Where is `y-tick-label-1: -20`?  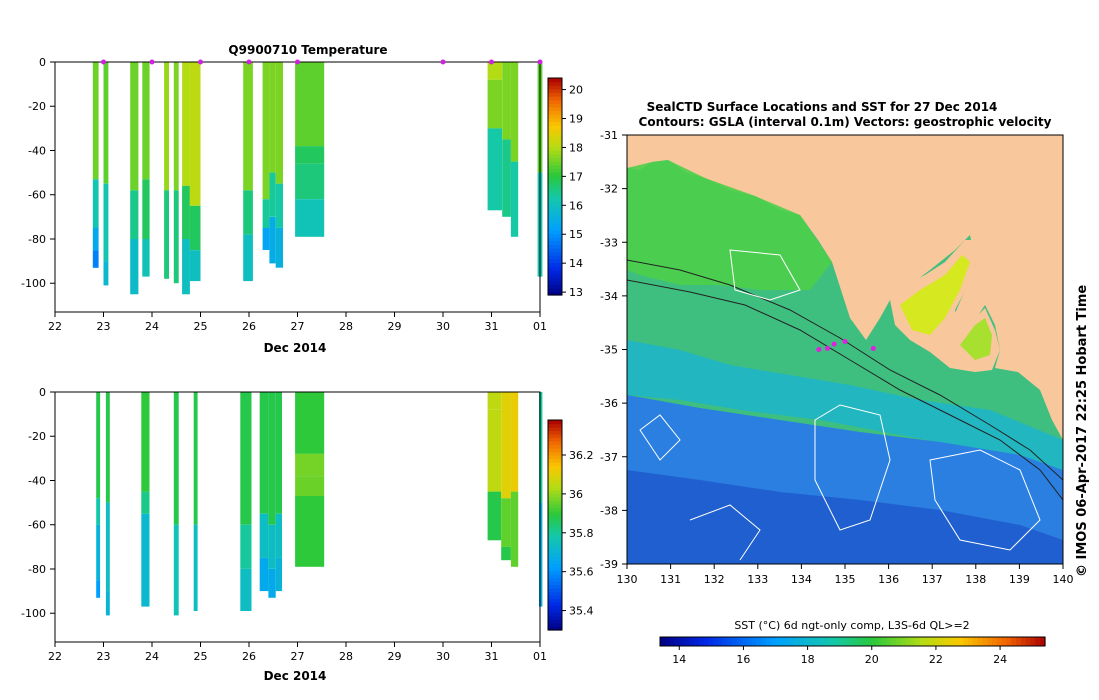
y-tick-label-1: -20 is located at coordinates (37, 106).